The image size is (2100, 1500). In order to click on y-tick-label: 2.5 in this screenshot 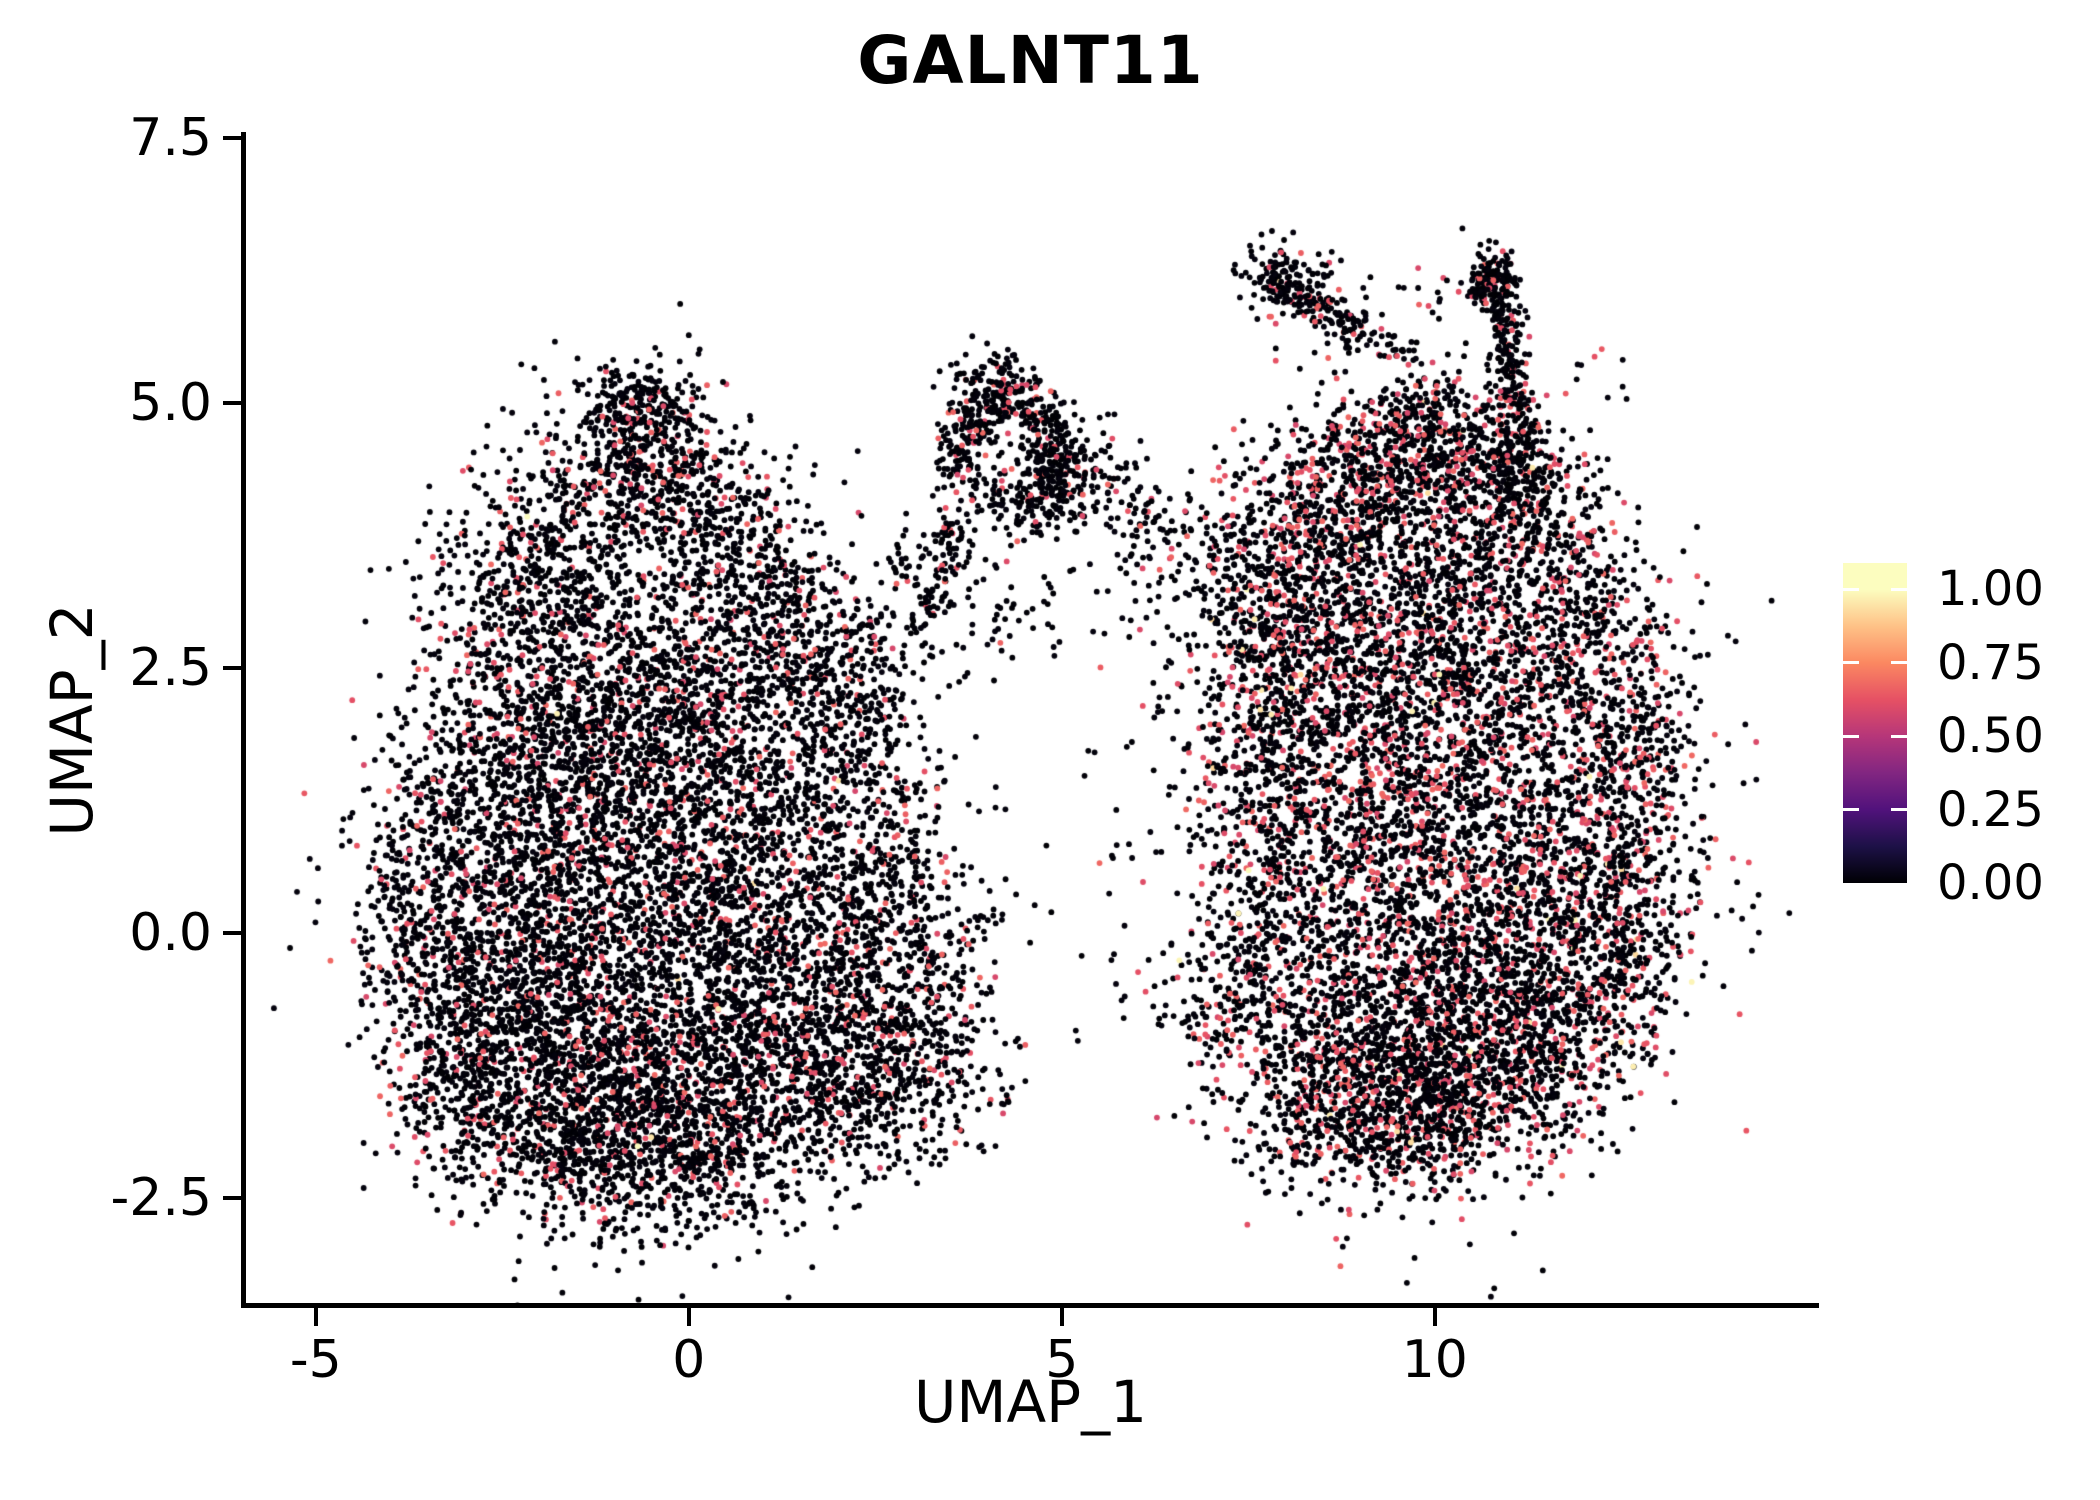, I will do `click(170, 668)`.